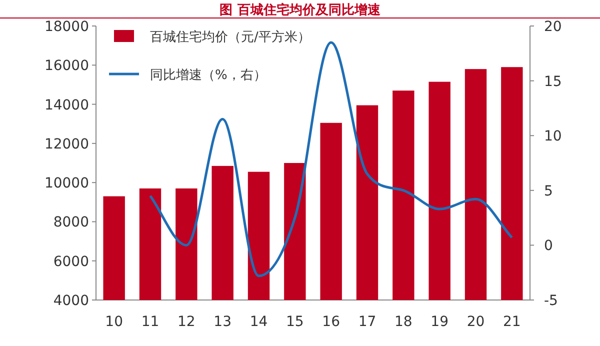 This screenshot has height=346, width=600. Describe the element at coordinates (187, 322) in the screenshot. I see `x-tick-label: 12` at that location.